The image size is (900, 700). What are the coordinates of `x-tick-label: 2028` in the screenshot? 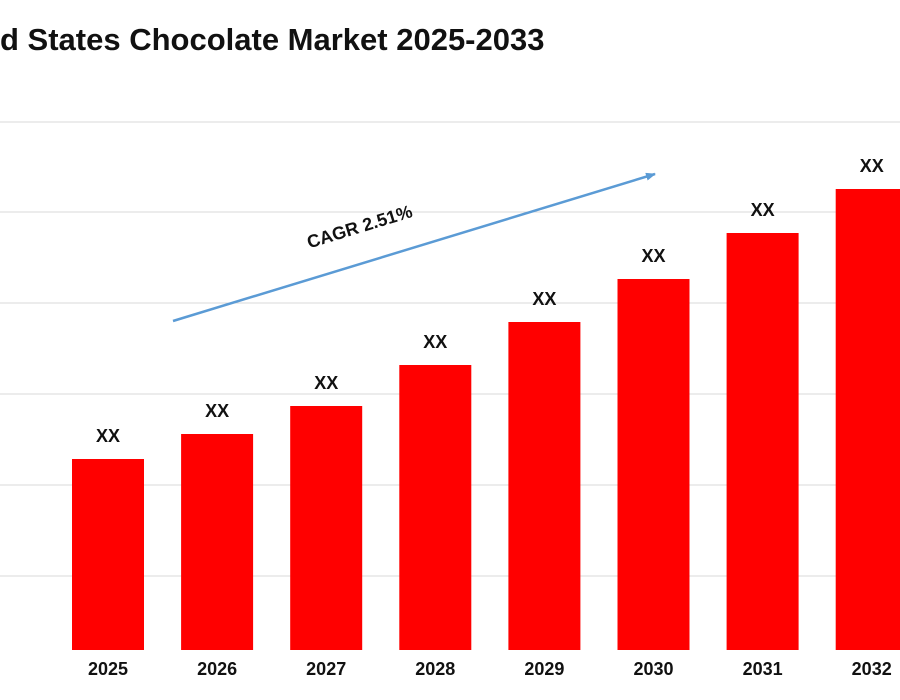 It's located at (435, 669).